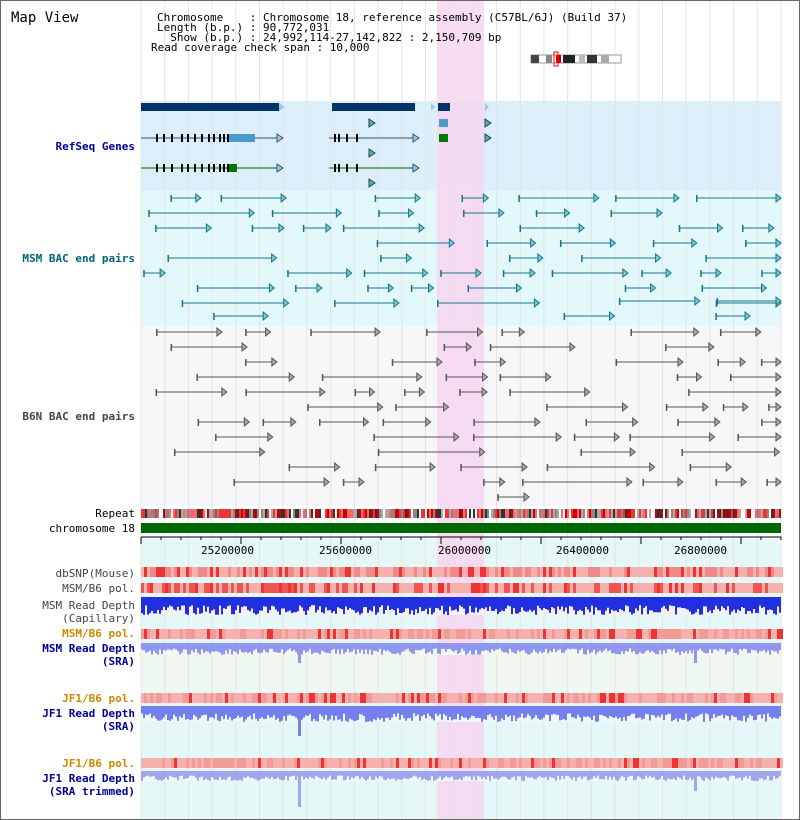  What do you see at coordinates (78, 416) in the screenshot?
I see `track-label-b6n-bac: B6N BAC end pairs` at bounding box center [78, 416].